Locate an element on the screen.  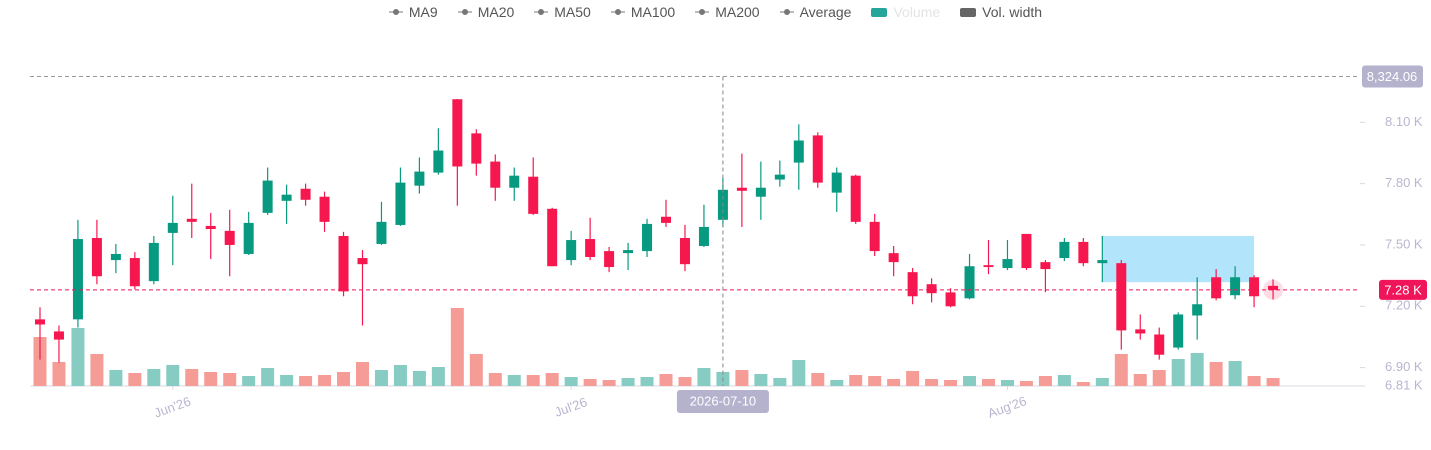
legend-label: Vol. width is located at coordinates (1012, 12).